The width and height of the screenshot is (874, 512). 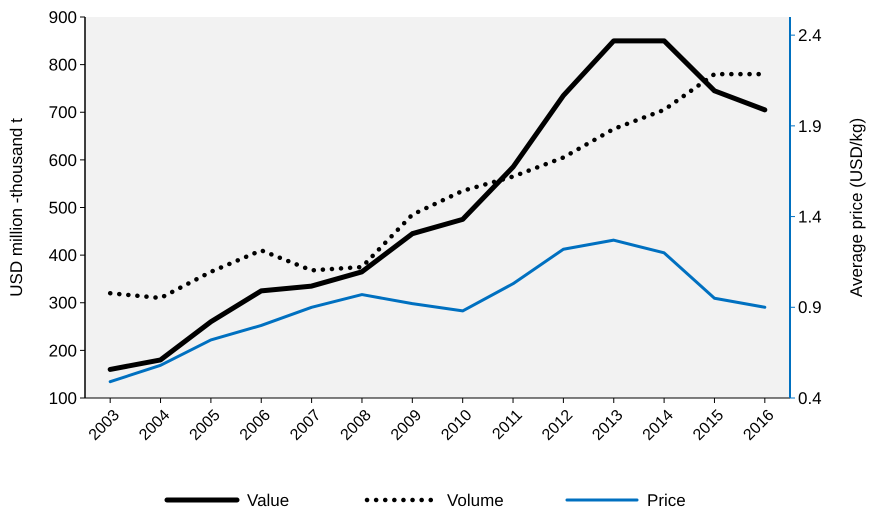 I want to click on y-tick-label: 200, so click(x=62, y=350).